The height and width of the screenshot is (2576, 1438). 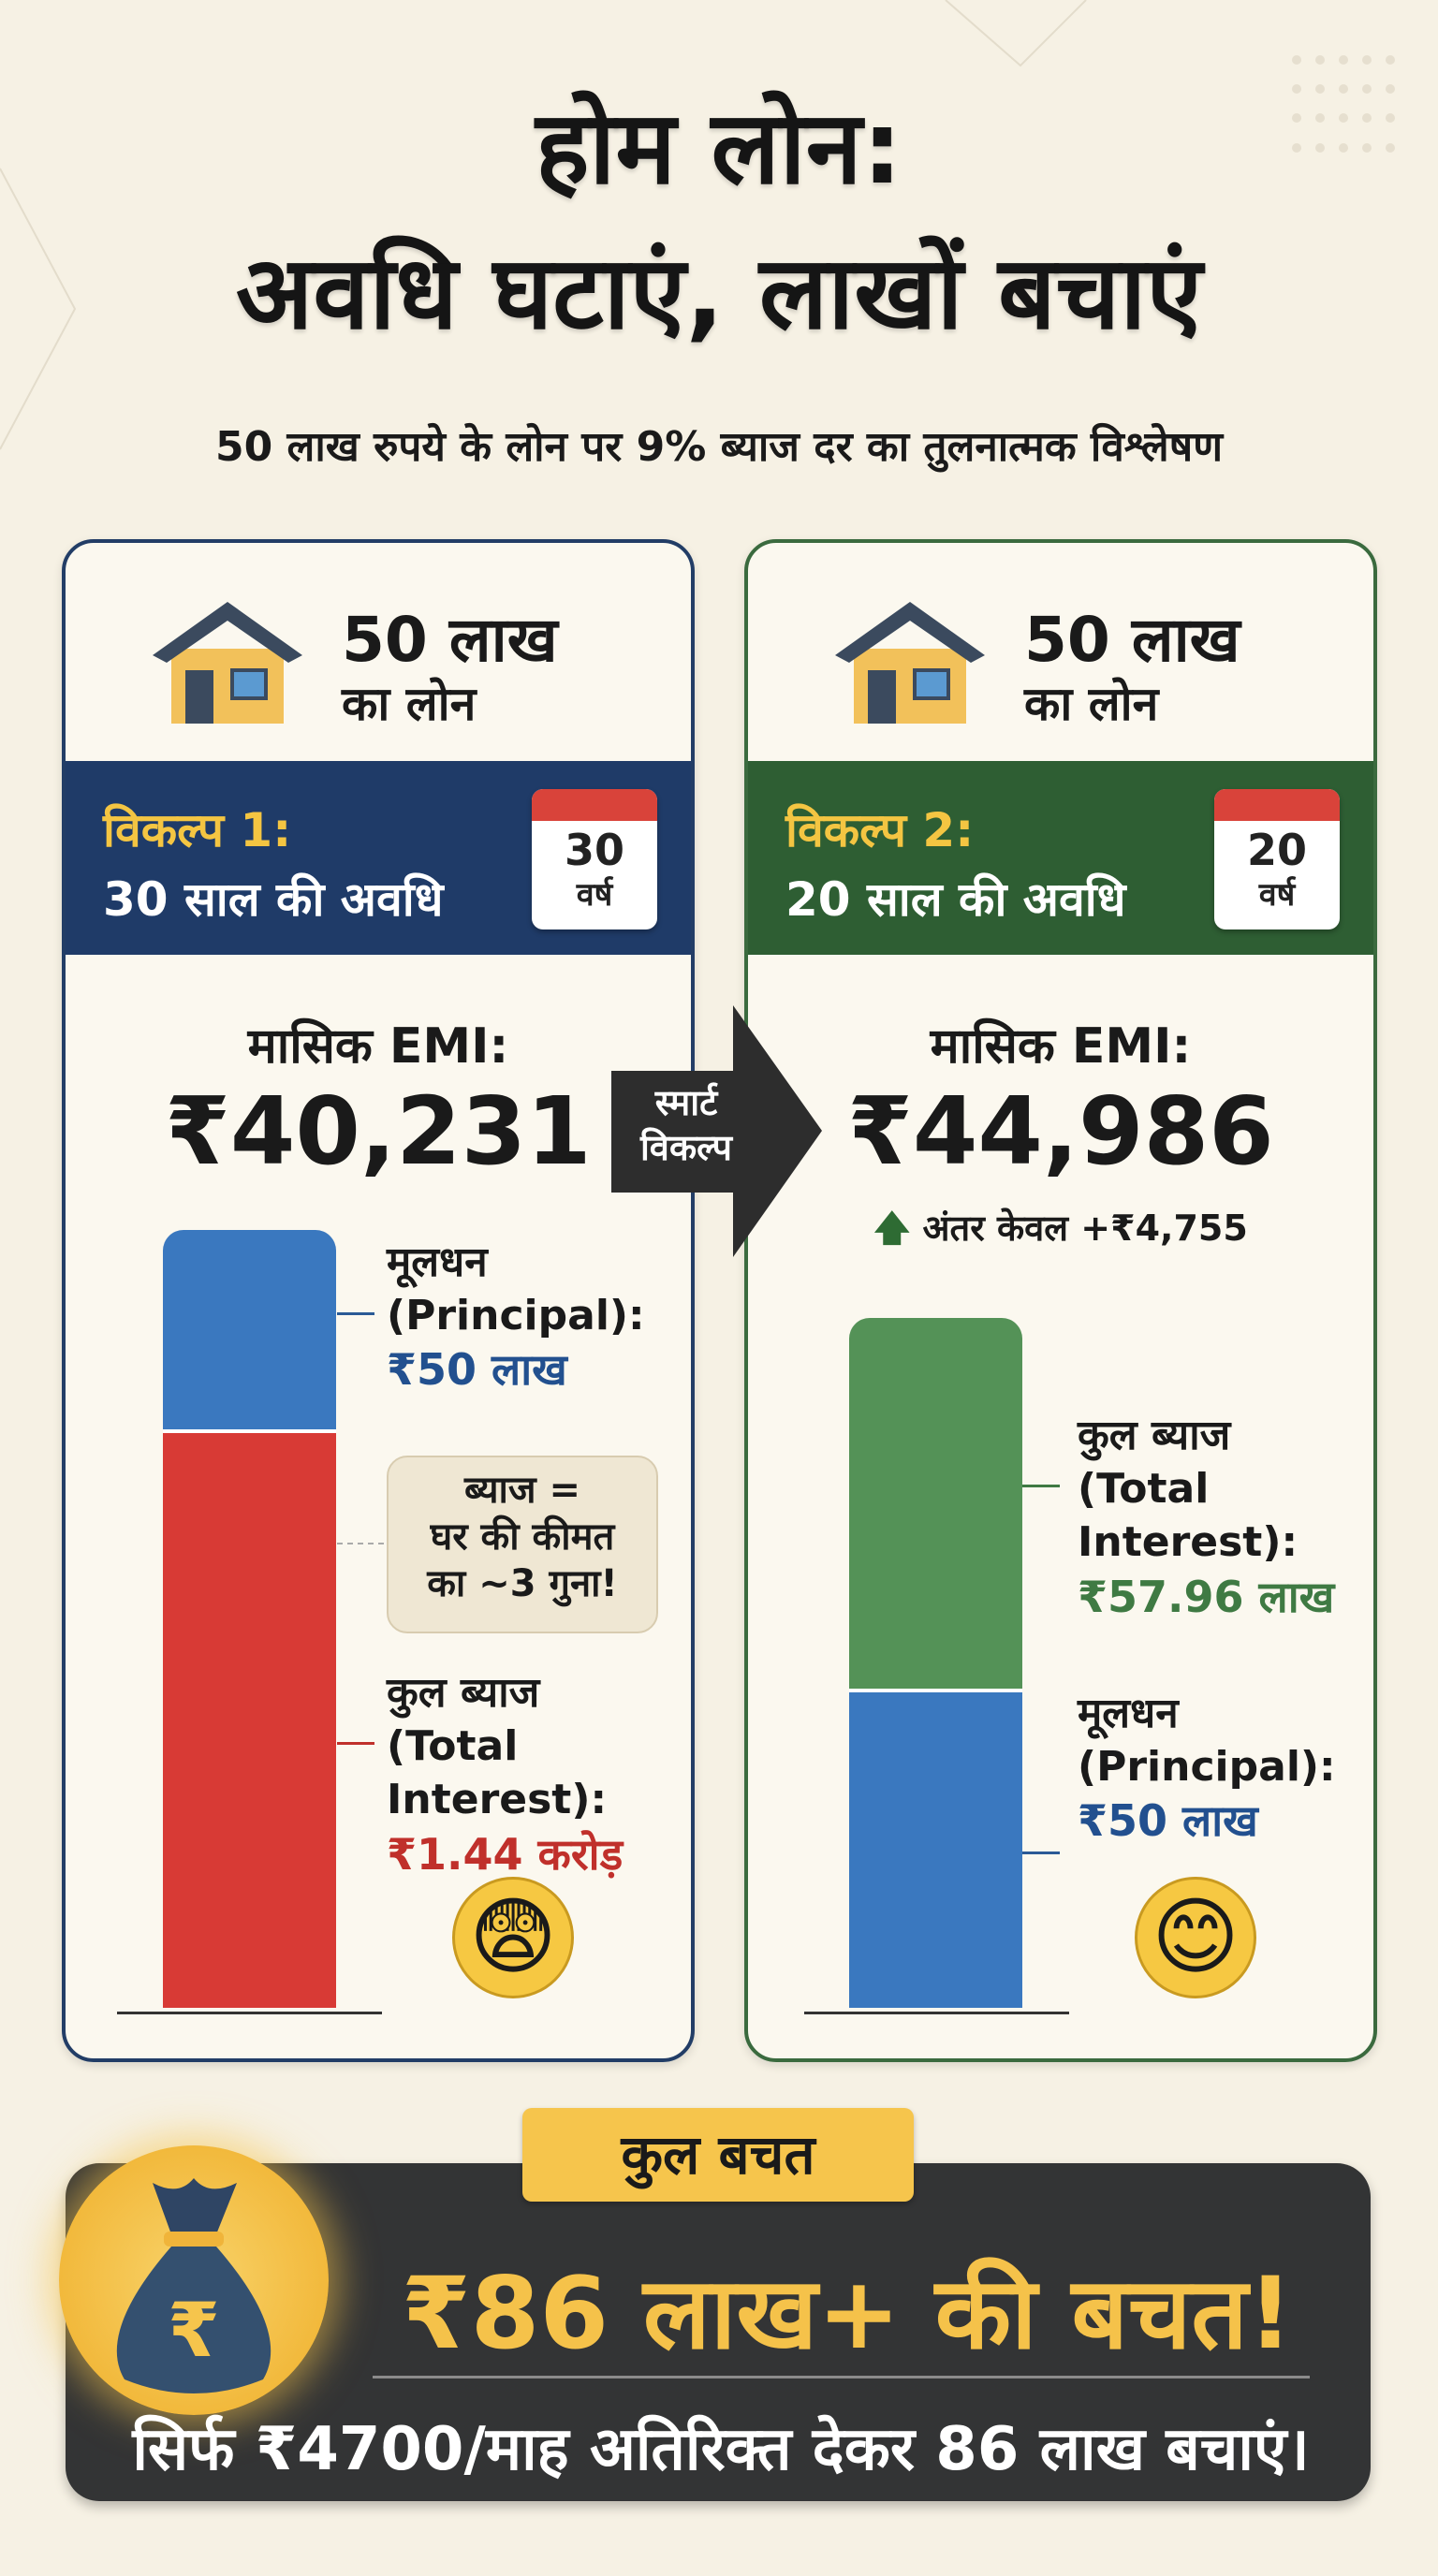 What do you see at coordinates (880, 830) in the screenshot?
I see `option-label: विकल्प 2:` at bounding box center [880, 830].